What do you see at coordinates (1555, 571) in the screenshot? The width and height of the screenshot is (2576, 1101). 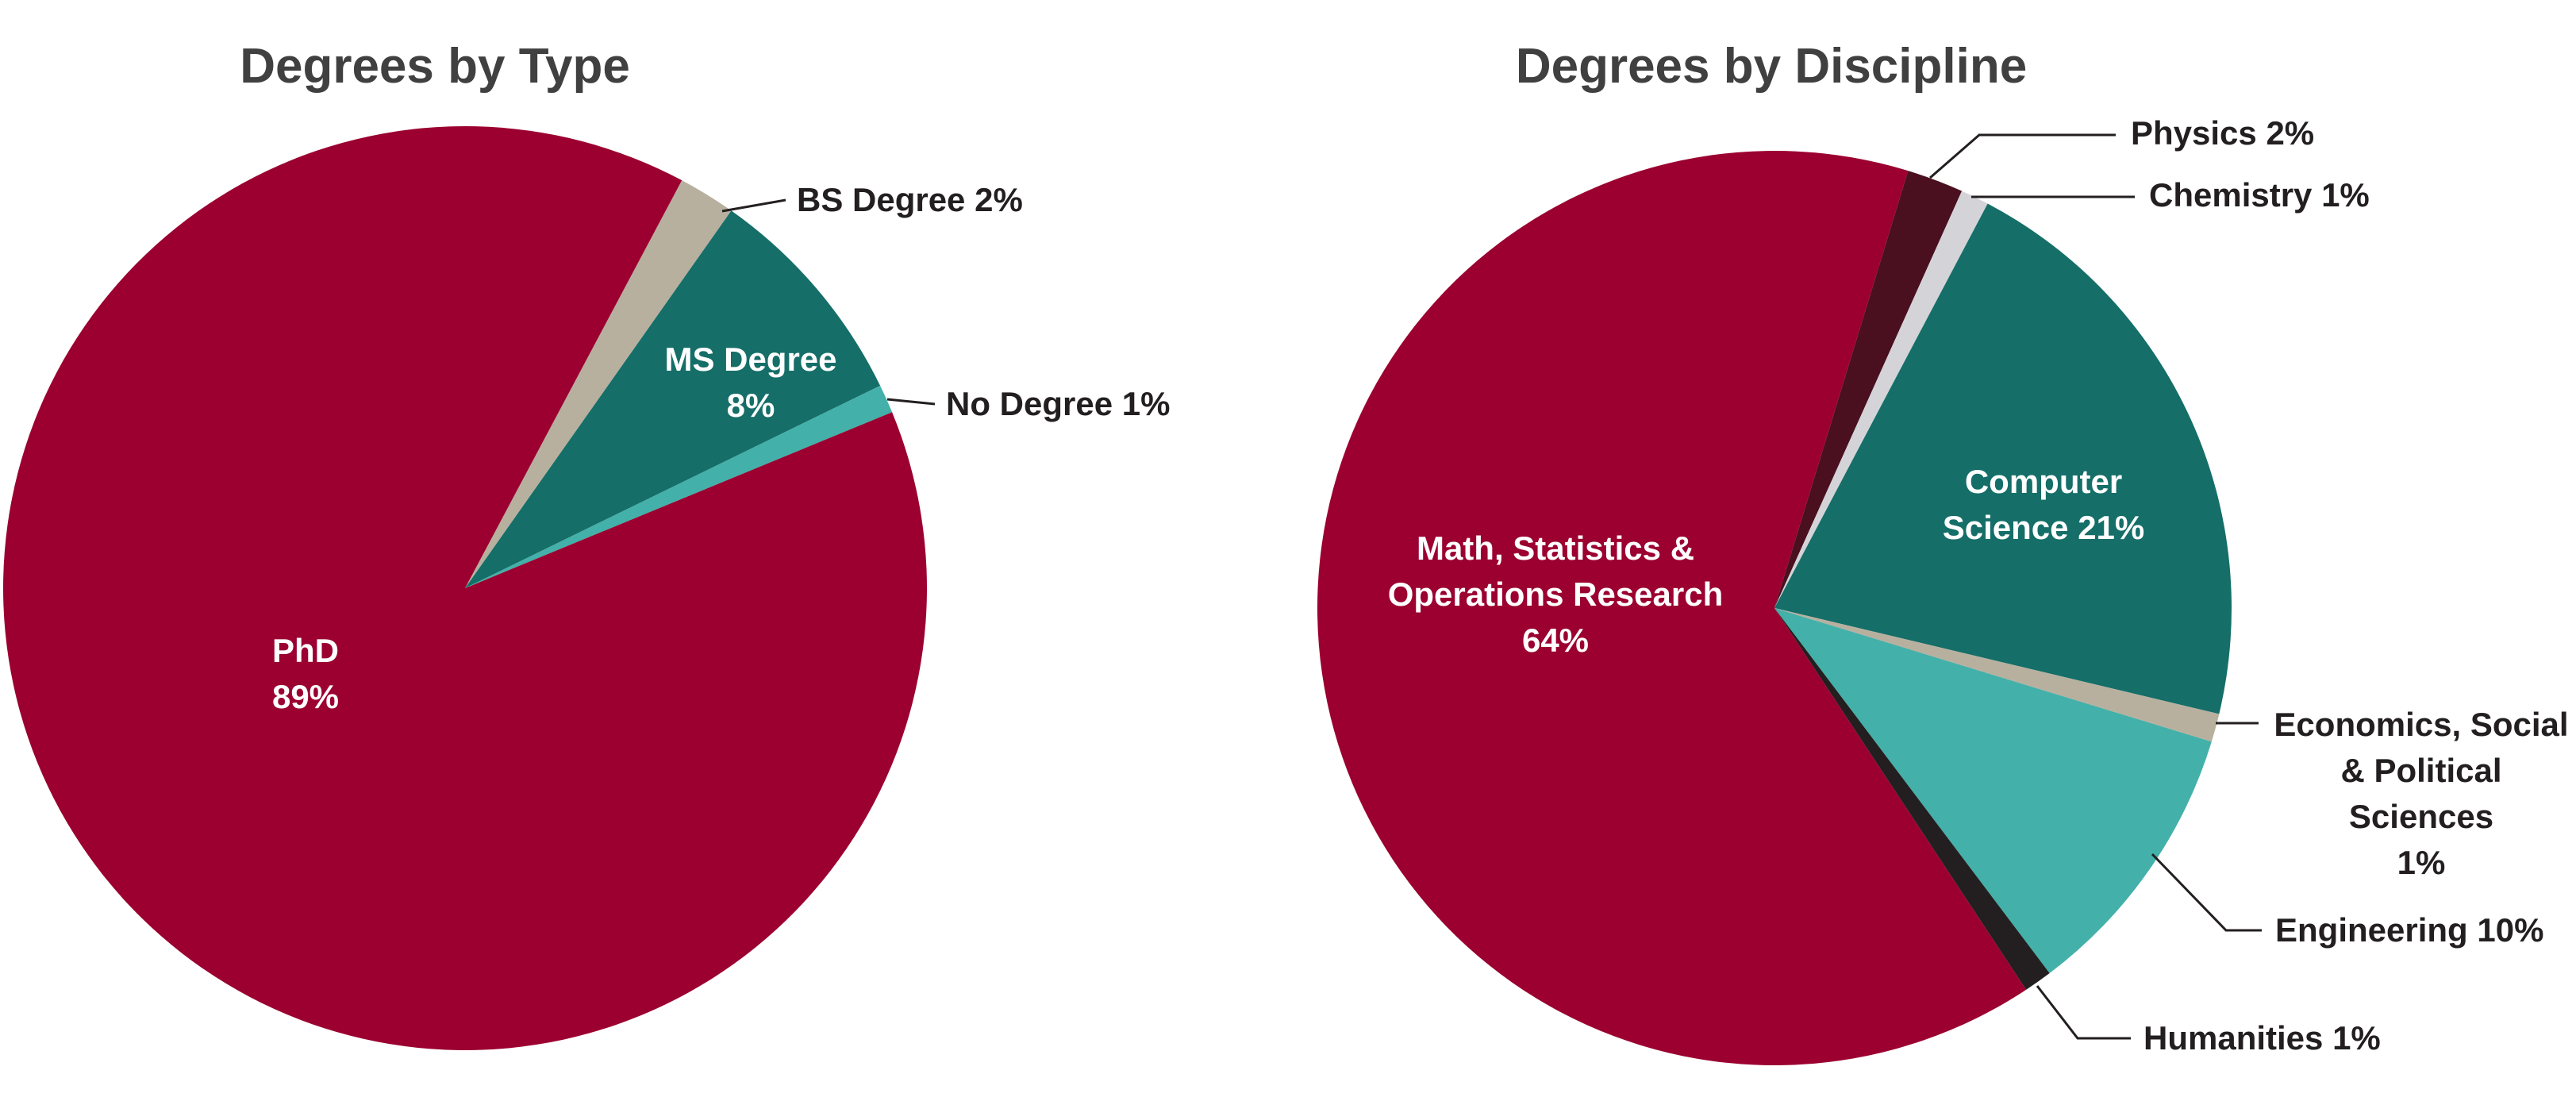 I see `category-label: Math, Statistics & Operations Research` at bounding box center [1555, 571].